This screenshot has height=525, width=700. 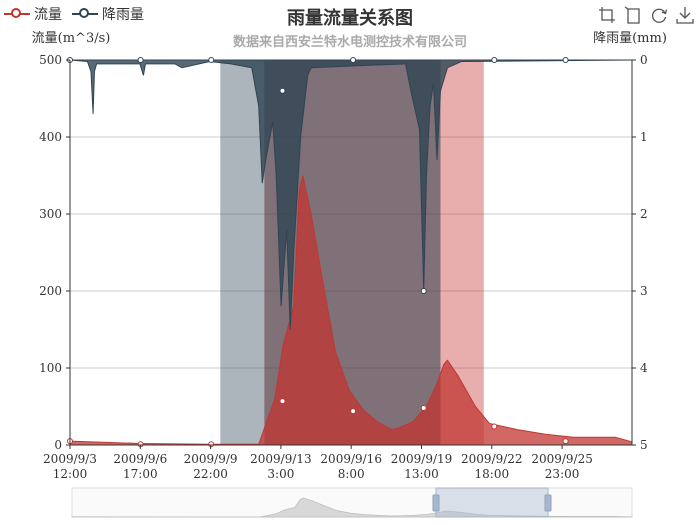 I want to click on chart-title: 雨量流量关系图, so click(x=350, y=18).